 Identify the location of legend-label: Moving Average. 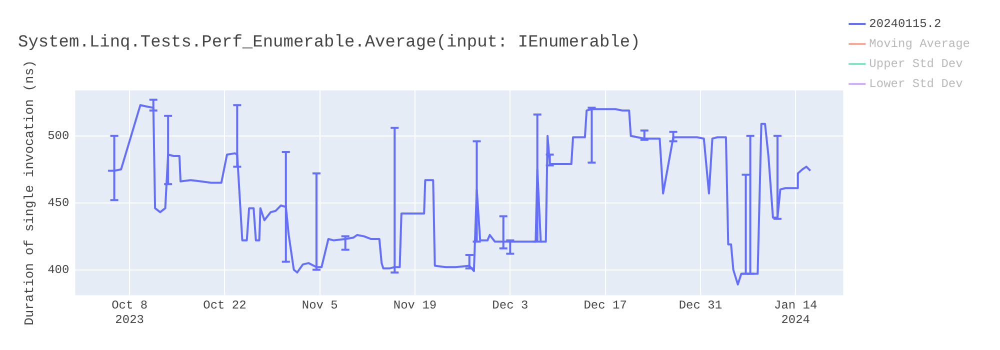
(919, 44).